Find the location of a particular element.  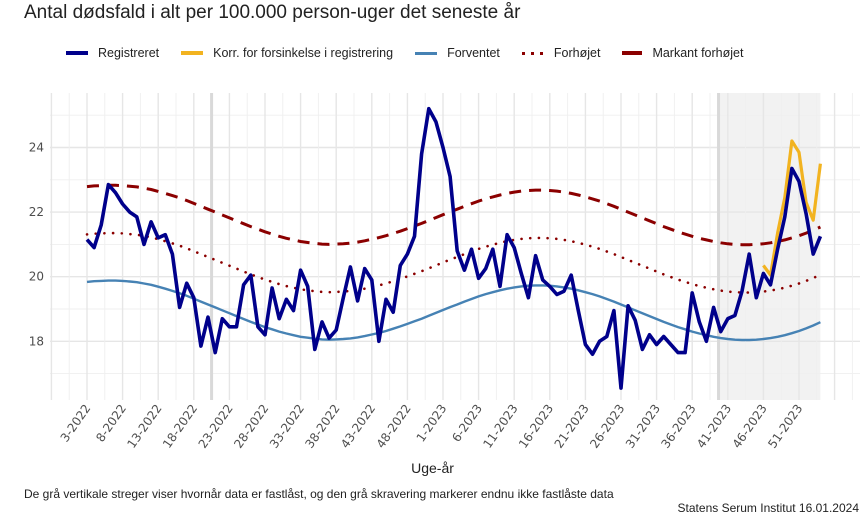

legend-item-forhojet: Forhøjet is located at coordinates (561, 53).